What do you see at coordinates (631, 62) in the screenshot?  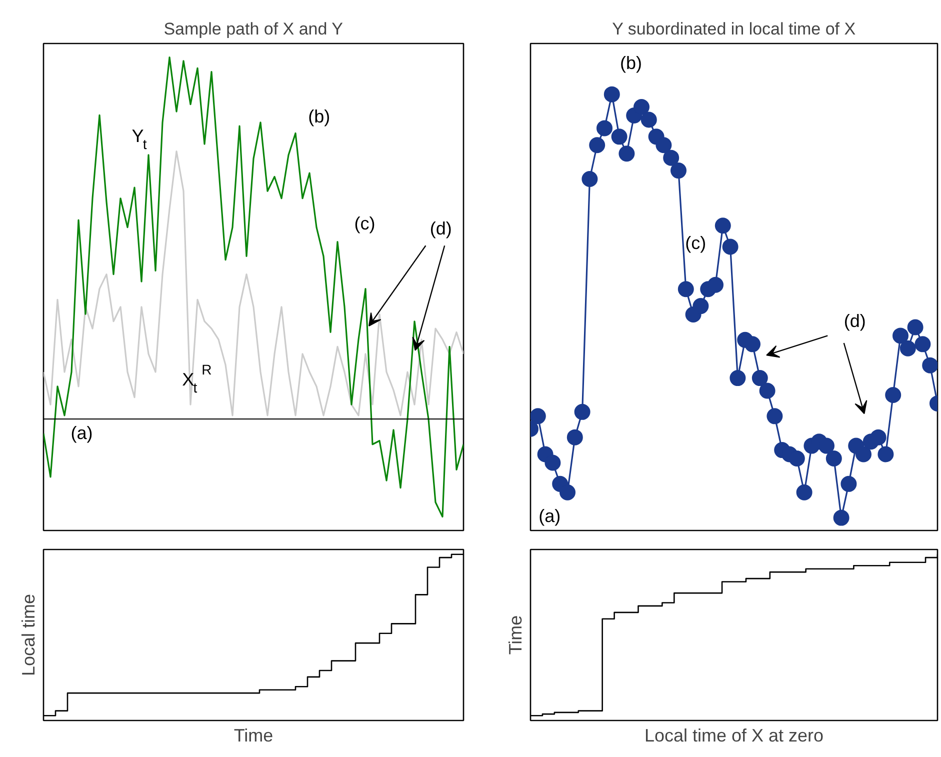 I see `text: (b)` at bounding box center [631, 62].